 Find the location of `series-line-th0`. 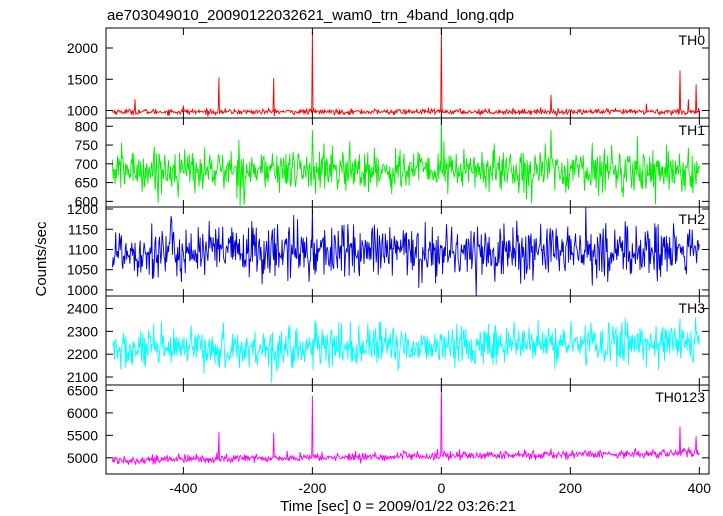

series-line-th0 is located at coordinates (406, 73).